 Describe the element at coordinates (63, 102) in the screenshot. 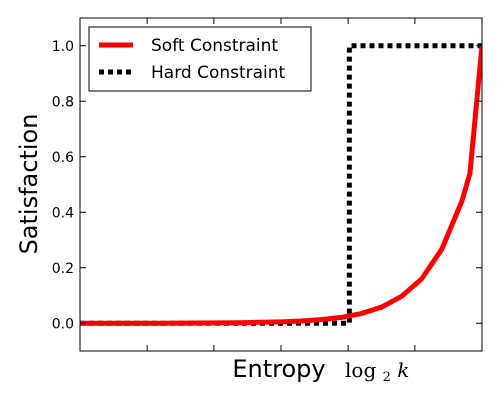

I see `y-tick-label: 0.8` at that location.